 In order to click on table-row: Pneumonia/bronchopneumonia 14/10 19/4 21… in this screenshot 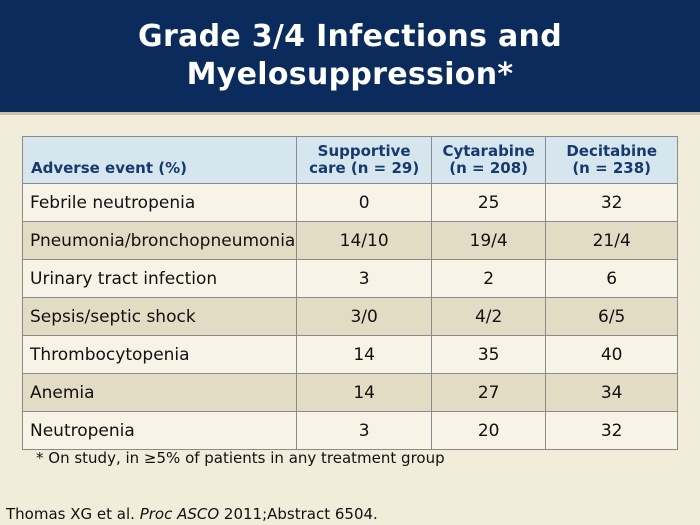, I will do `click(349, 240)`.